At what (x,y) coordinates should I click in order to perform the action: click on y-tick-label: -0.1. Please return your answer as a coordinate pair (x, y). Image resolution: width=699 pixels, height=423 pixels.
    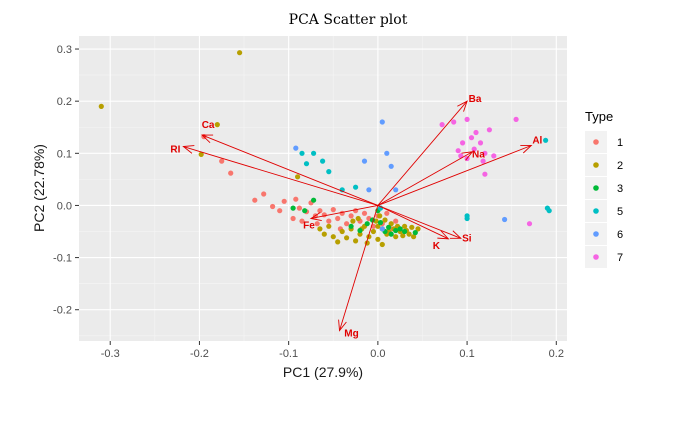
    Looking at the image, I should click on (62, 259).